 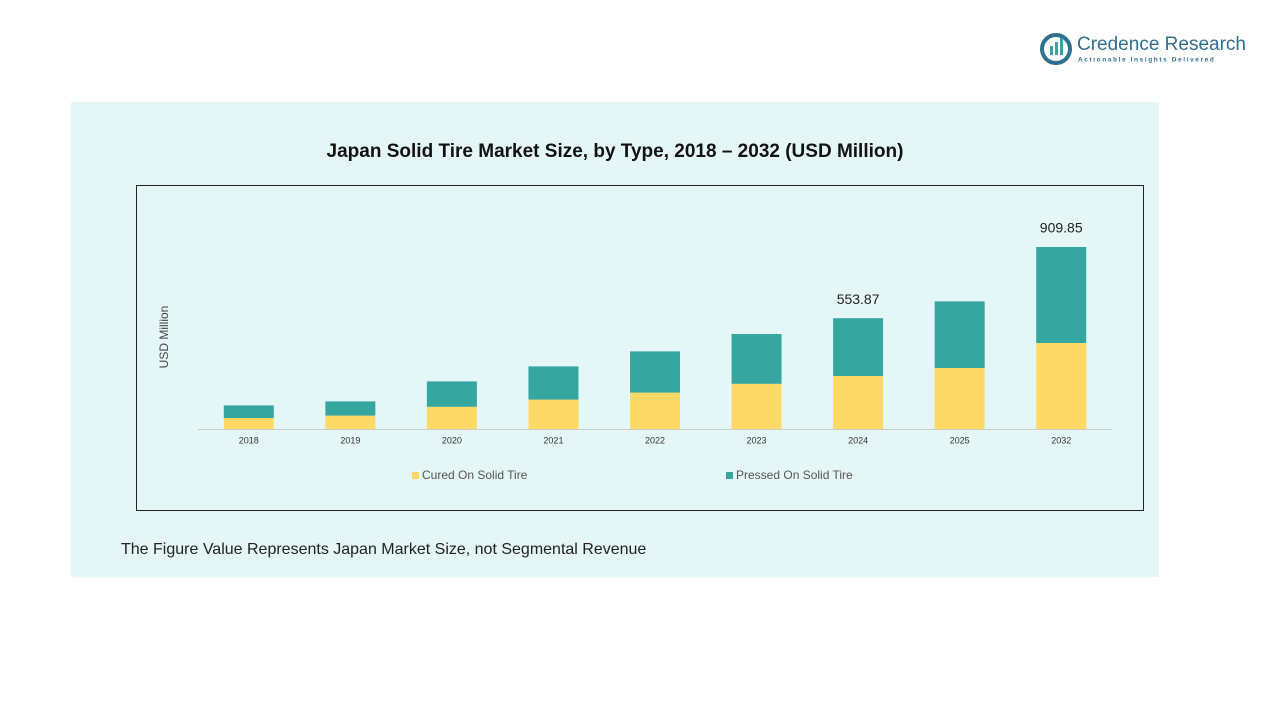 What do you see at coordinates (1061, 228) in the screenshot?
I see `total-label: 909.85` at bounding box center [1061, 228].